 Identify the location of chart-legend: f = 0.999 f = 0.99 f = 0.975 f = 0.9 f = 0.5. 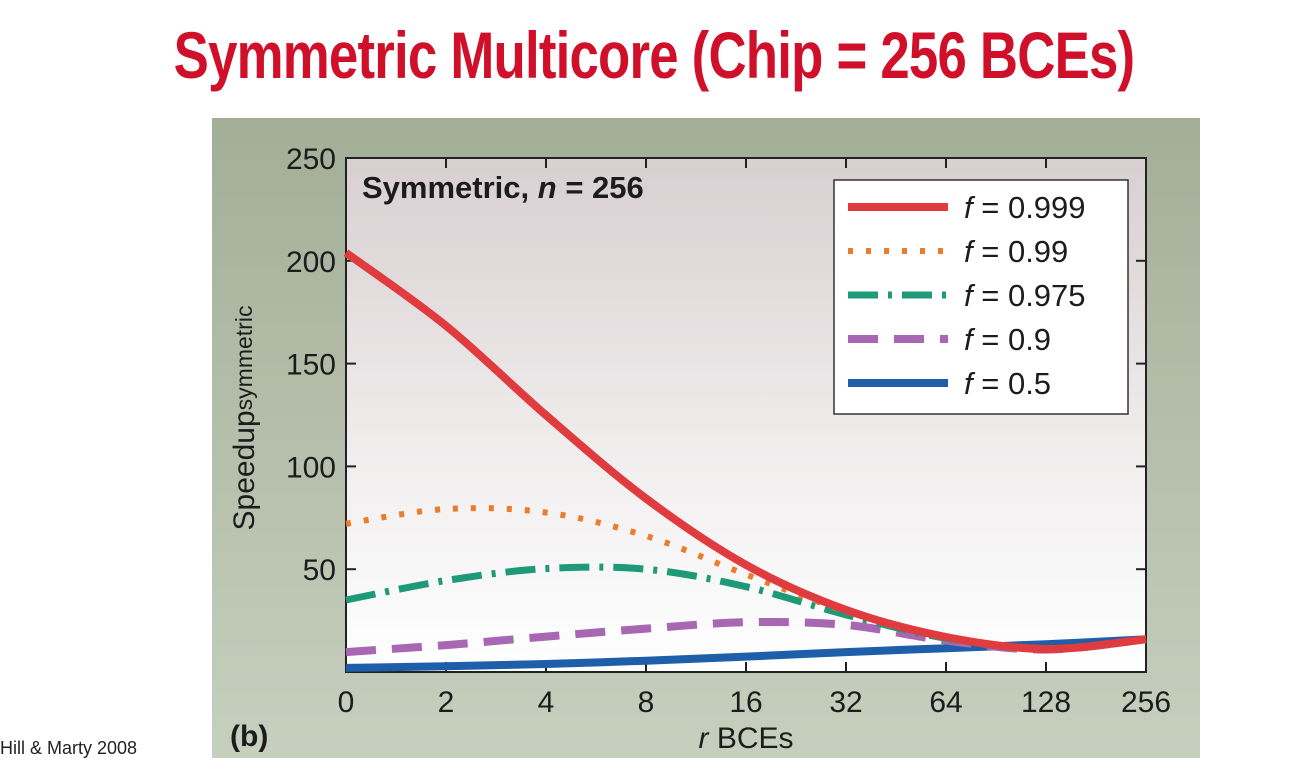
(981, 297).